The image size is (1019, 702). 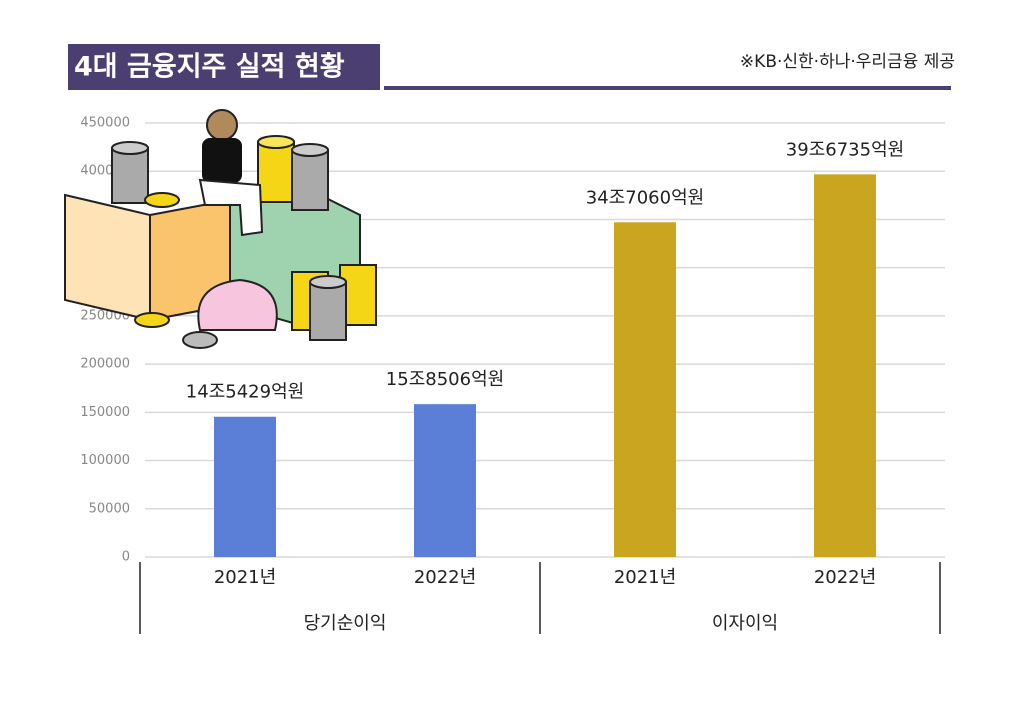 I want to click on illustration, so click(x=220, y=229).